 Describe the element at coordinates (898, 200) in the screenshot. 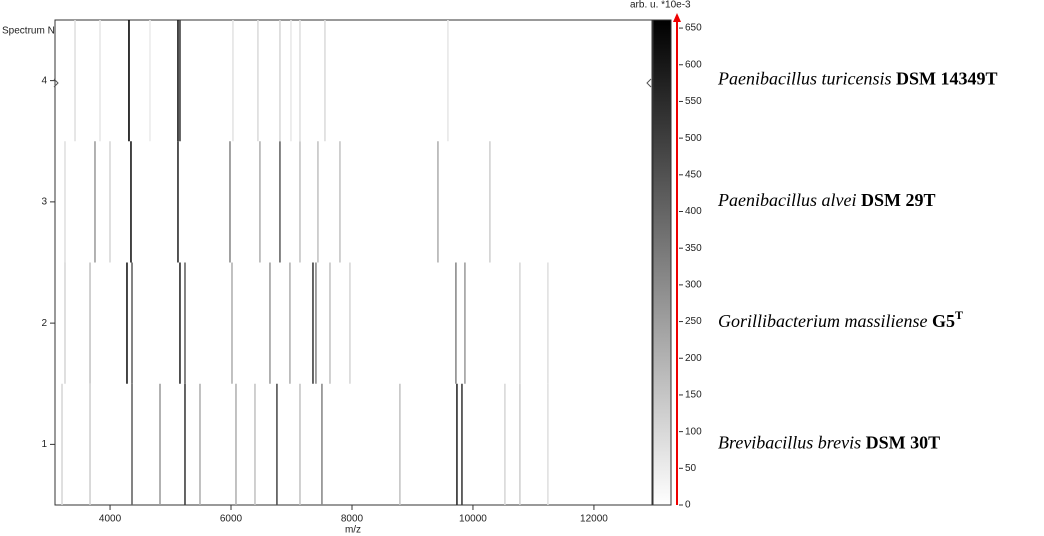

I see `strain: DSM 29T` at that location.